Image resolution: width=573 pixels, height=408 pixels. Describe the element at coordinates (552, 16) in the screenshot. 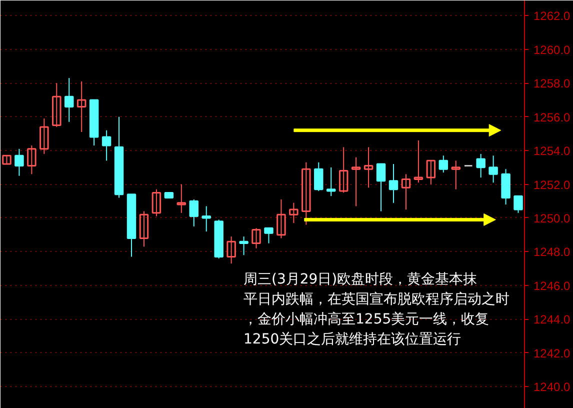

I see `y-tick-label: 1262.0` at that location.